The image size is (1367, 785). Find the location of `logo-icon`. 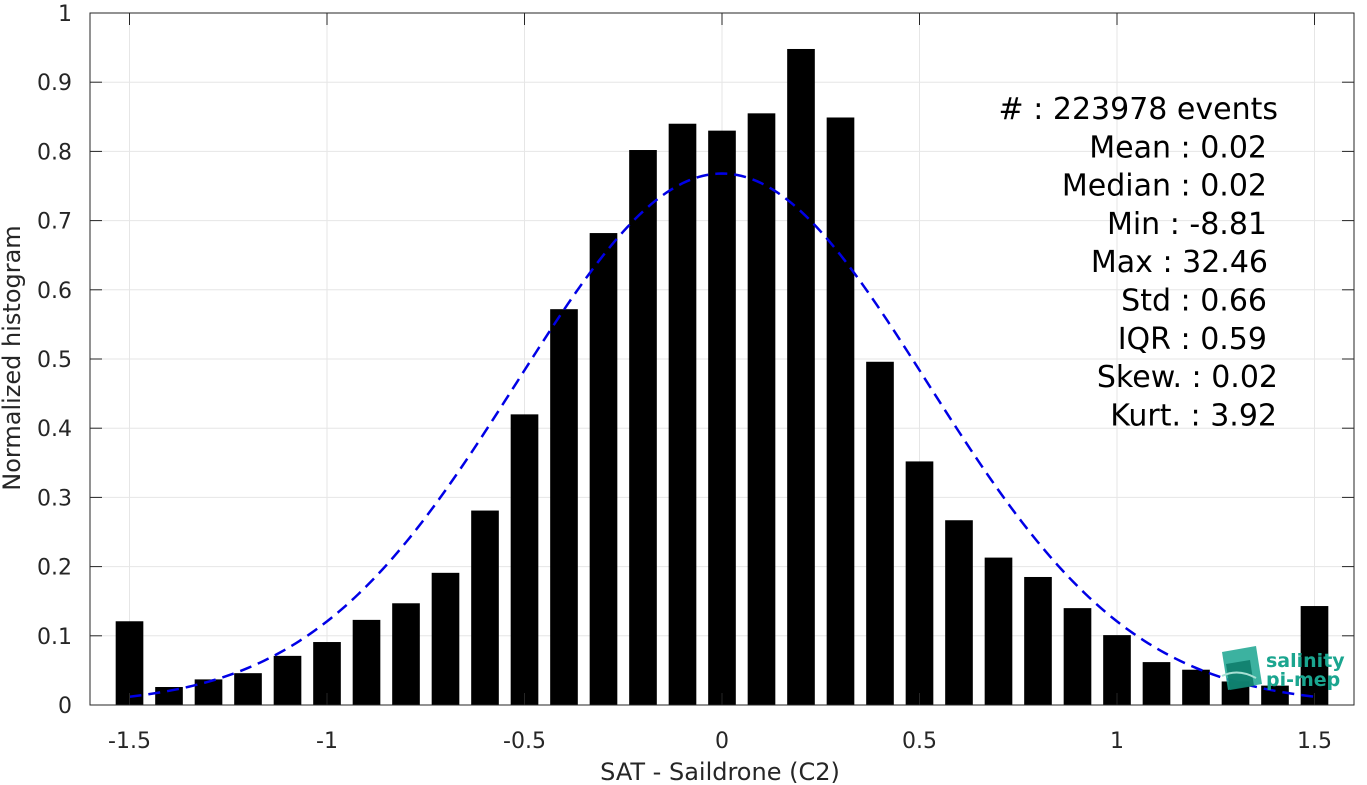

logo-icon is located at coordinates (1241, 668).